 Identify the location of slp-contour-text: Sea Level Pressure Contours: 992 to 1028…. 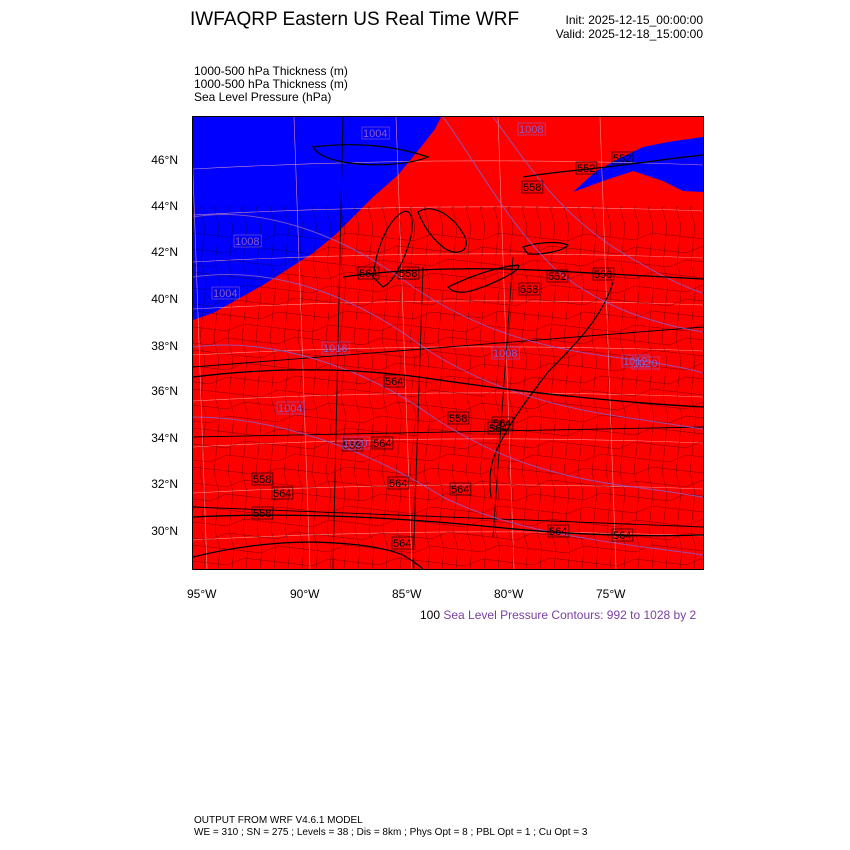
(570, 615).